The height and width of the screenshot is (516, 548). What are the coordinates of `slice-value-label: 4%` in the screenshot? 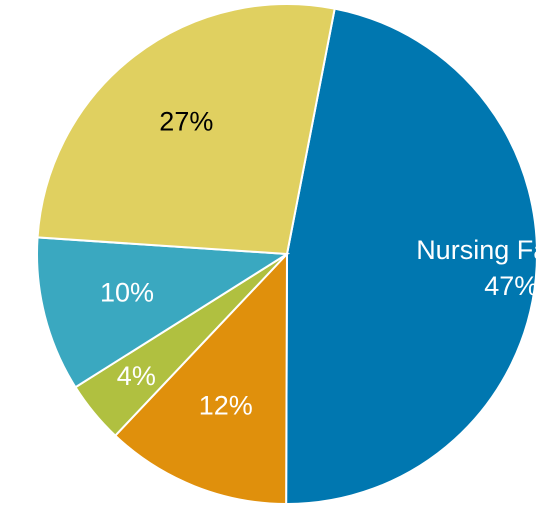 It's located at (136, 376).